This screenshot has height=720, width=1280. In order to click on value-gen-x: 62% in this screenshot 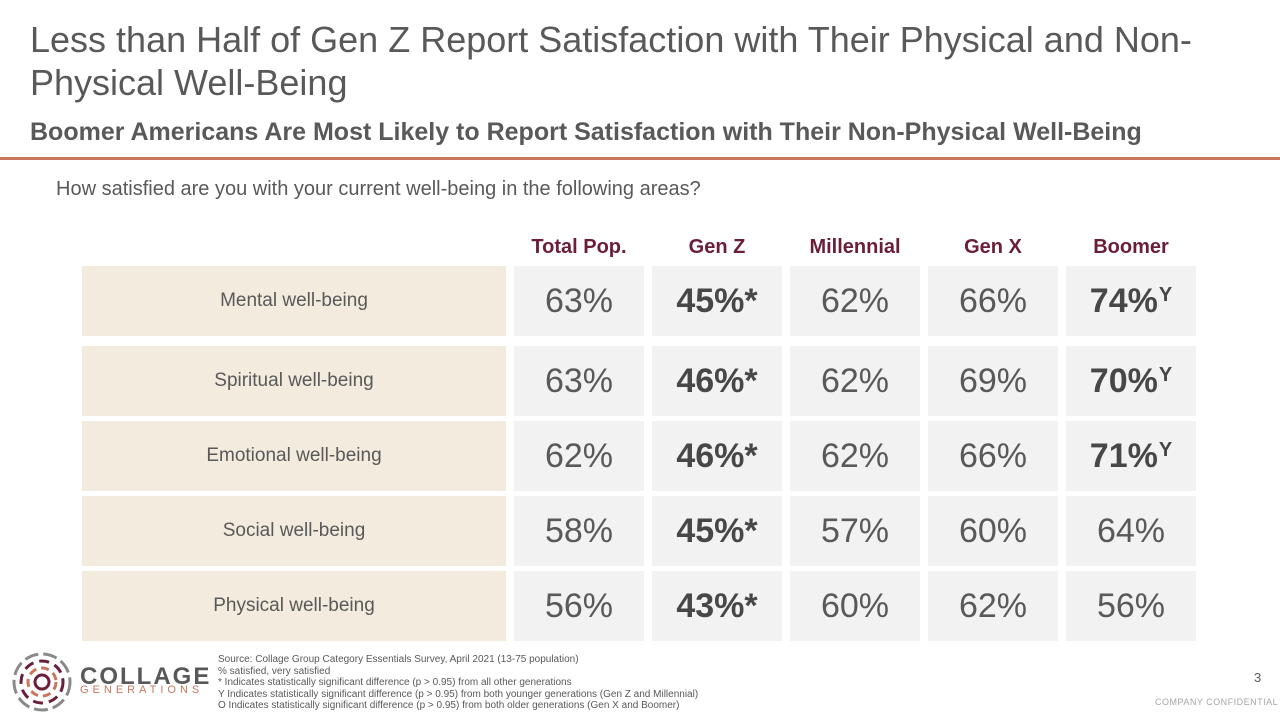, I will do `click(993, 606)`.